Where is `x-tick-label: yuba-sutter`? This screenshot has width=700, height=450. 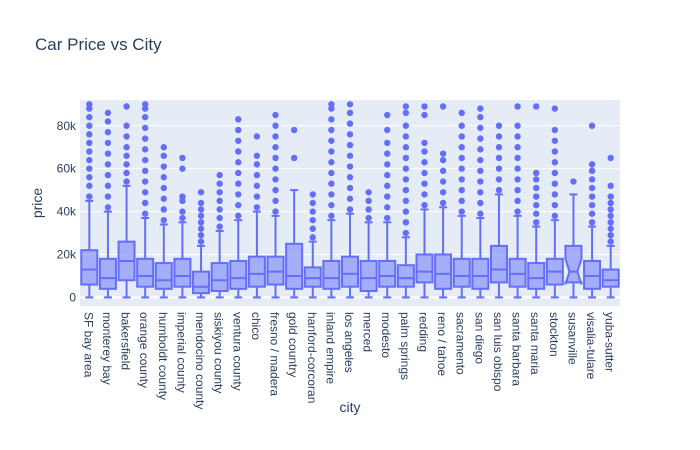
x-tick-label: yuba-sutter is located at coordinates (610, 342).